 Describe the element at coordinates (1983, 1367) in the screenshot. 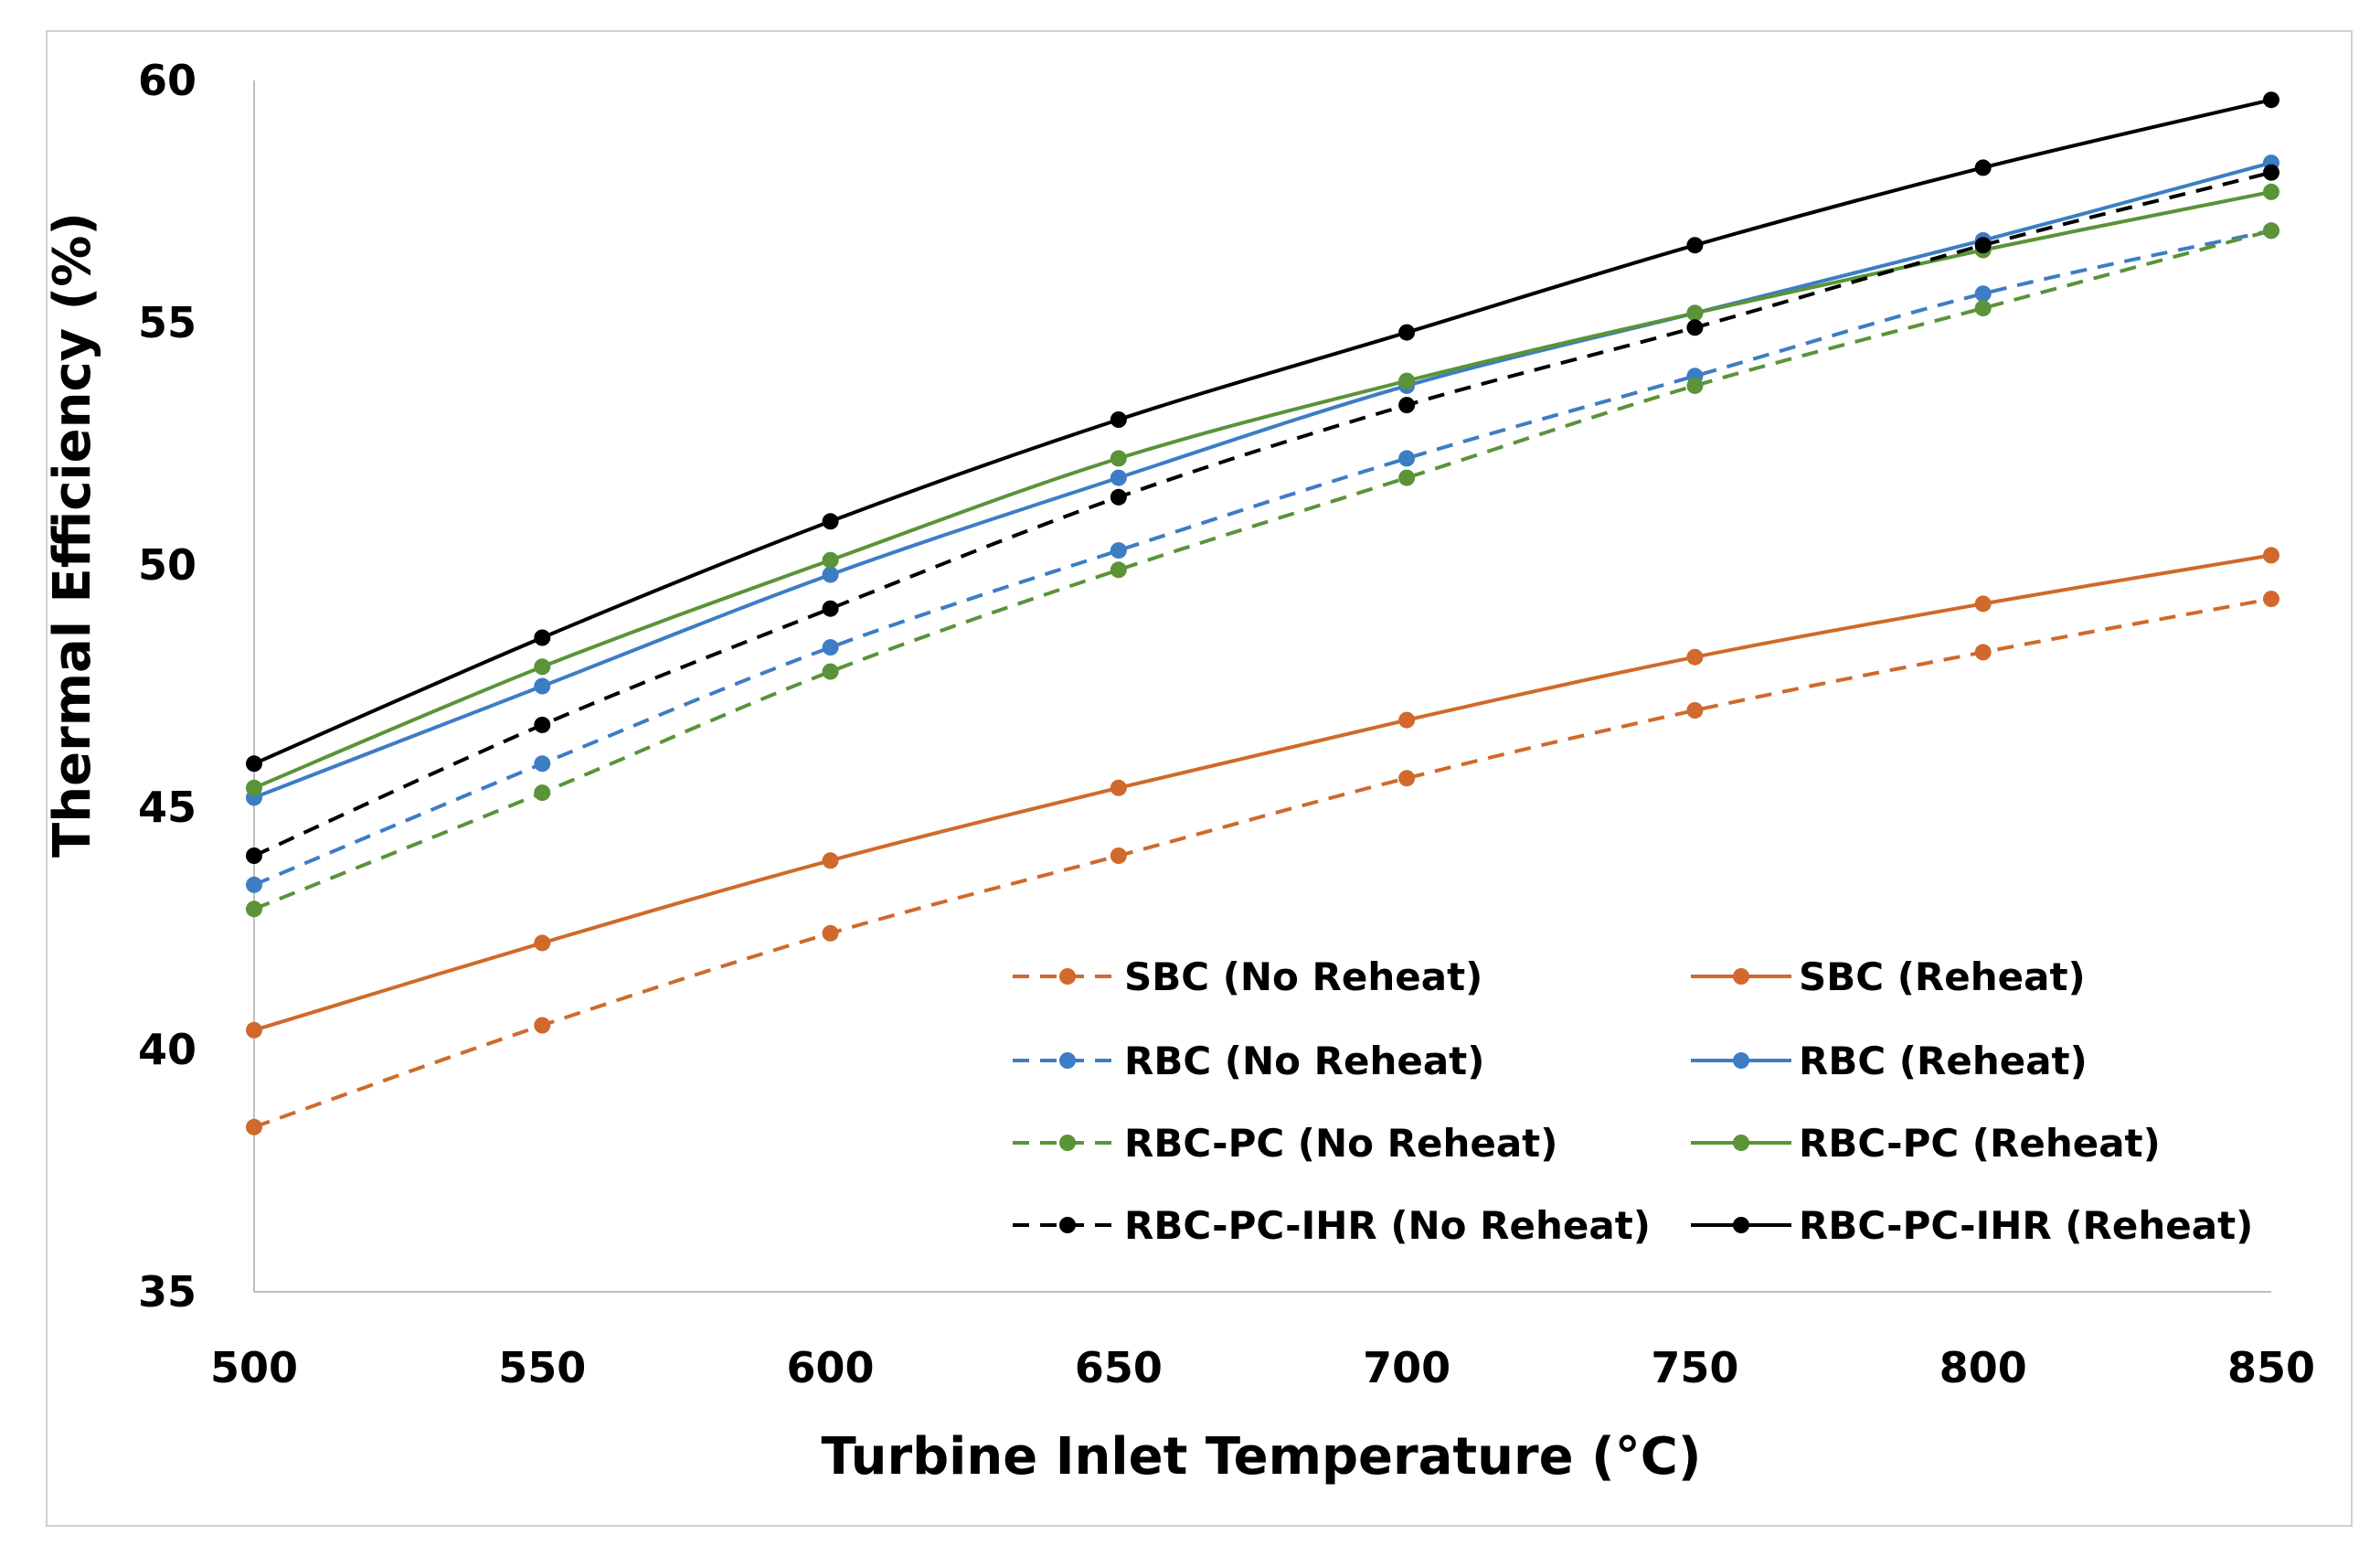

I see `x-tick-label: 800` at that location.